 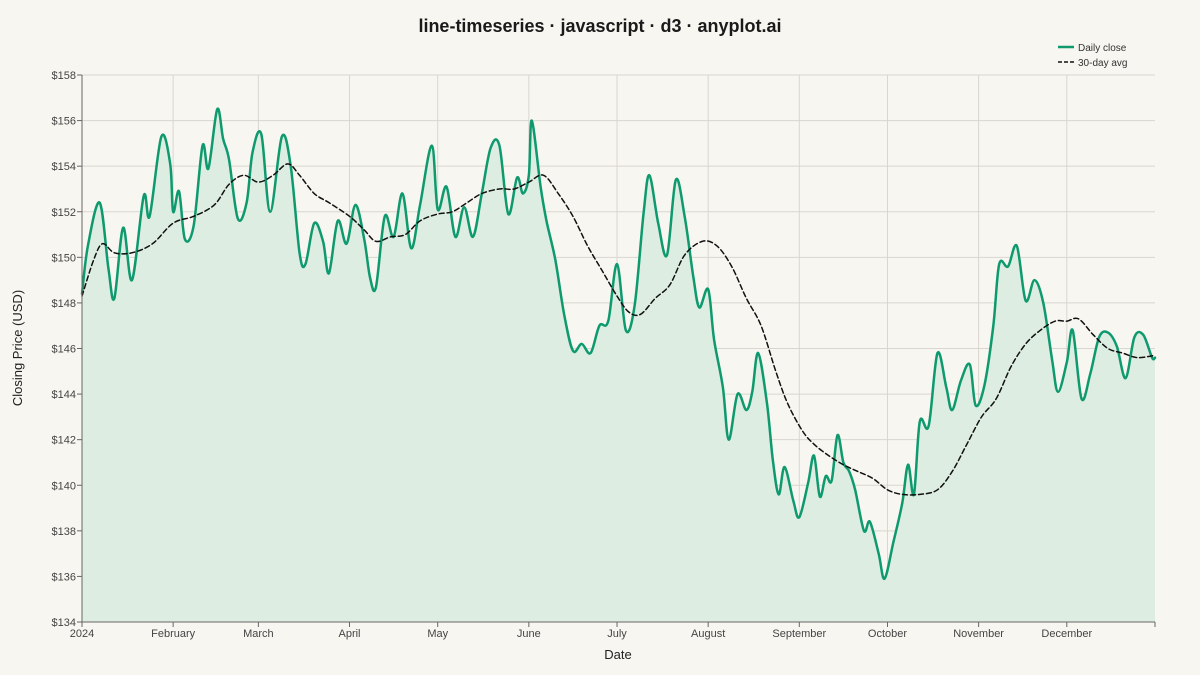 What do you see at coordinates (617, 634) in the screenshot?
I see `x-tick-label: July` at bounding box center [617, 634].